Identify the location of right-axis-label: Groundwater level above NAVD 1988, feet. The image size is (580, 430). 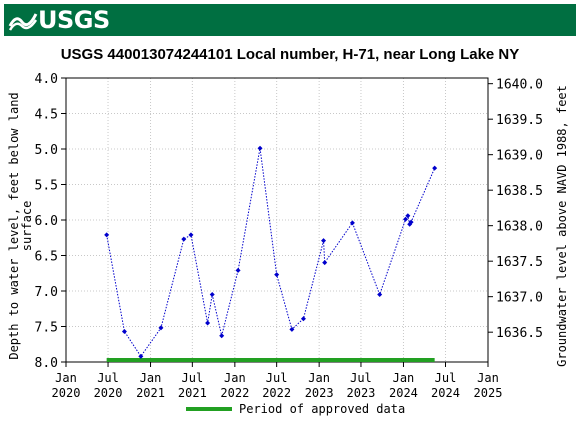
(562, 226).